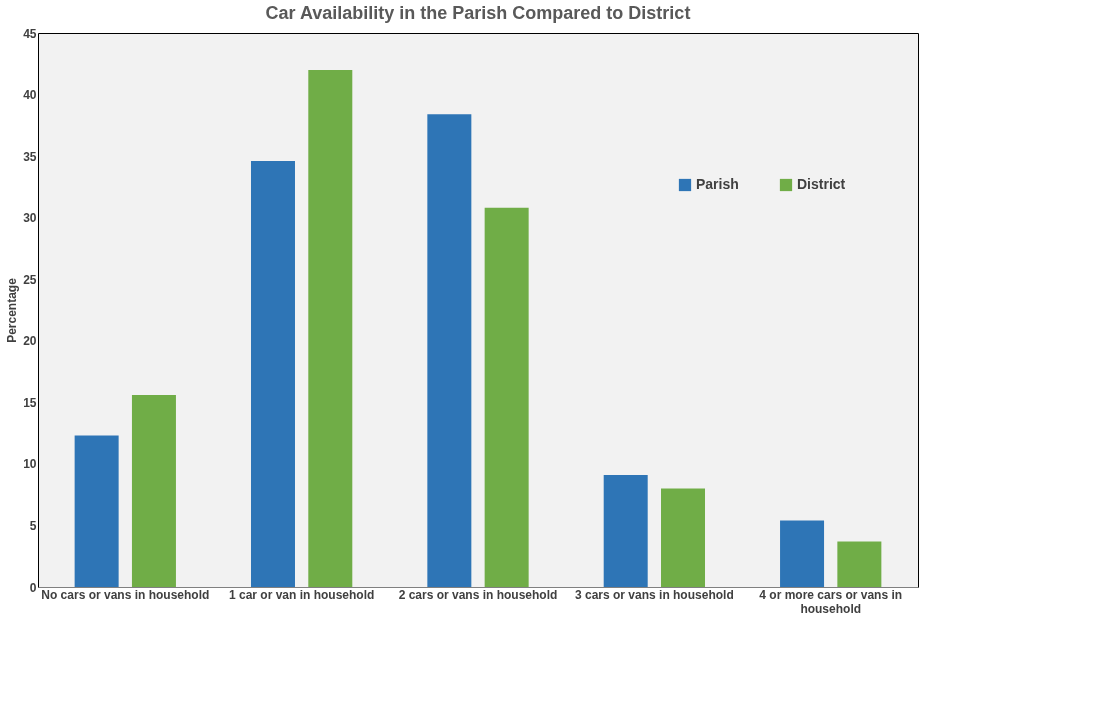 This screenshot has height=718, width=1094. What do you see at coordinates (33, 587) in the screenshot?
I see `y-tick-label: 0` at bounding box center [33, 587].